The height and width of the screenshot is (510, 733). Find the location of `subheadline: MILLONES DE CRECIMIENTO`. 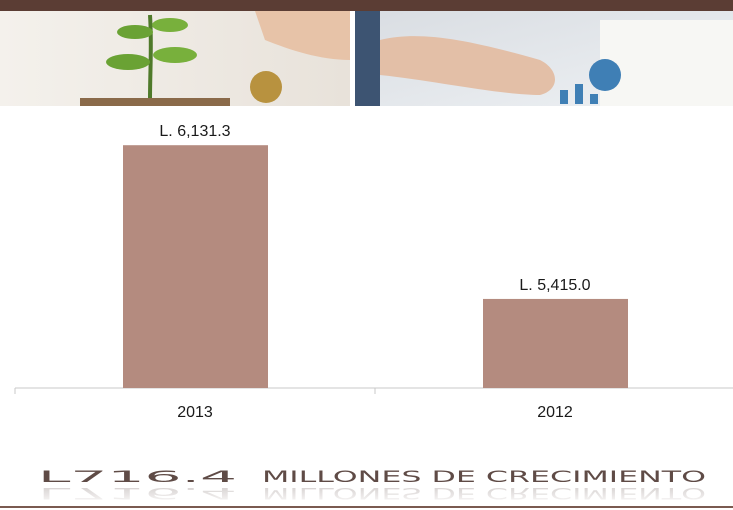

subheadline: MILLONES DE CRECIMIENTO is located at coordinates (484, 476).